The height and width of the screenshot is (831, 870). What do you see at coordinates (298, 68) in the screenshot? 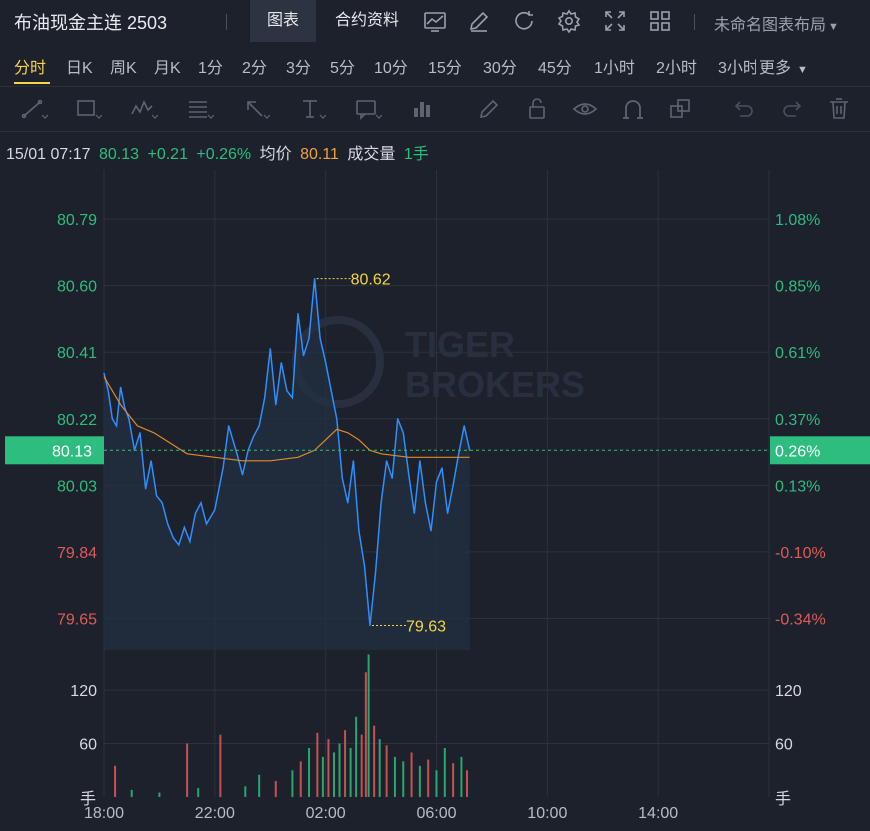
I see `period-3min: 3分` at bounding box center [298, 68].